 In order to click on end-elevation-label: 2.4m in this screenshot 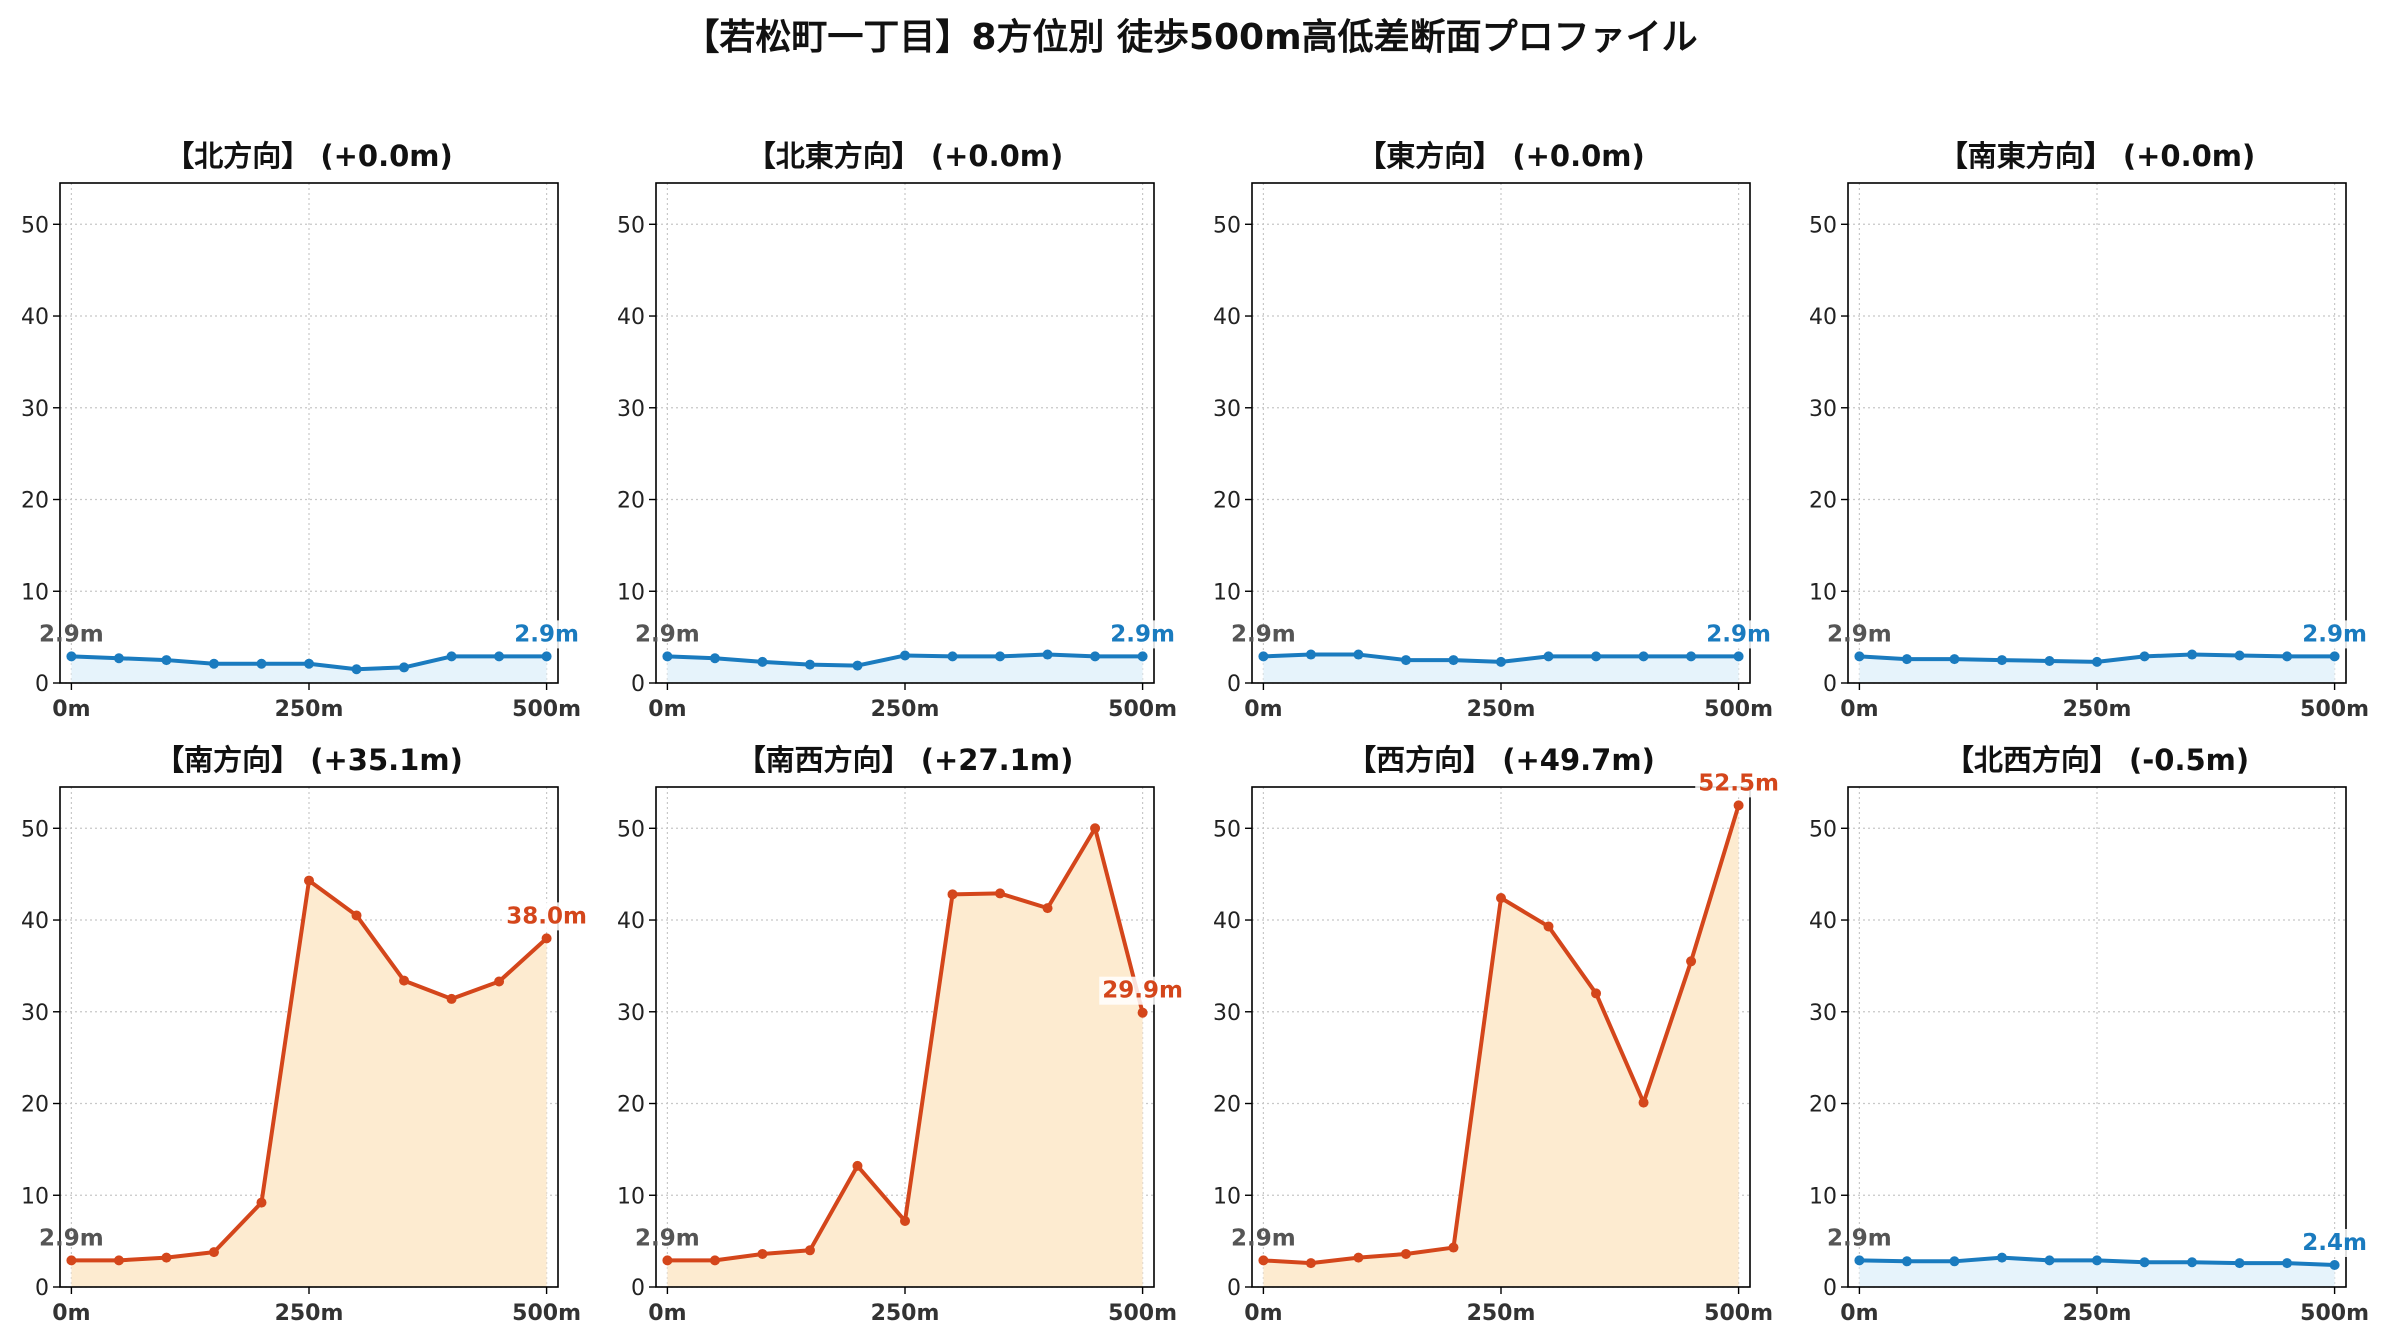, I will do `click(2334, 1243)`.